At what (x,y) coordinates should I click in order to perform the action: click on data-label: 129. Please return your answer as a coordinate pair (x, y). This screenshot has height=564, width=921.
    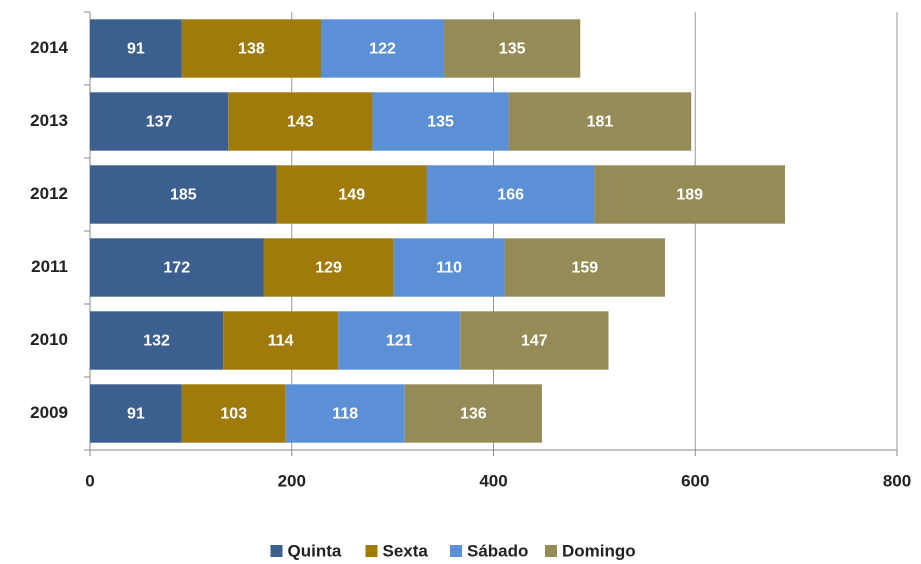
    Looking at the image, I should click on (328, 268).